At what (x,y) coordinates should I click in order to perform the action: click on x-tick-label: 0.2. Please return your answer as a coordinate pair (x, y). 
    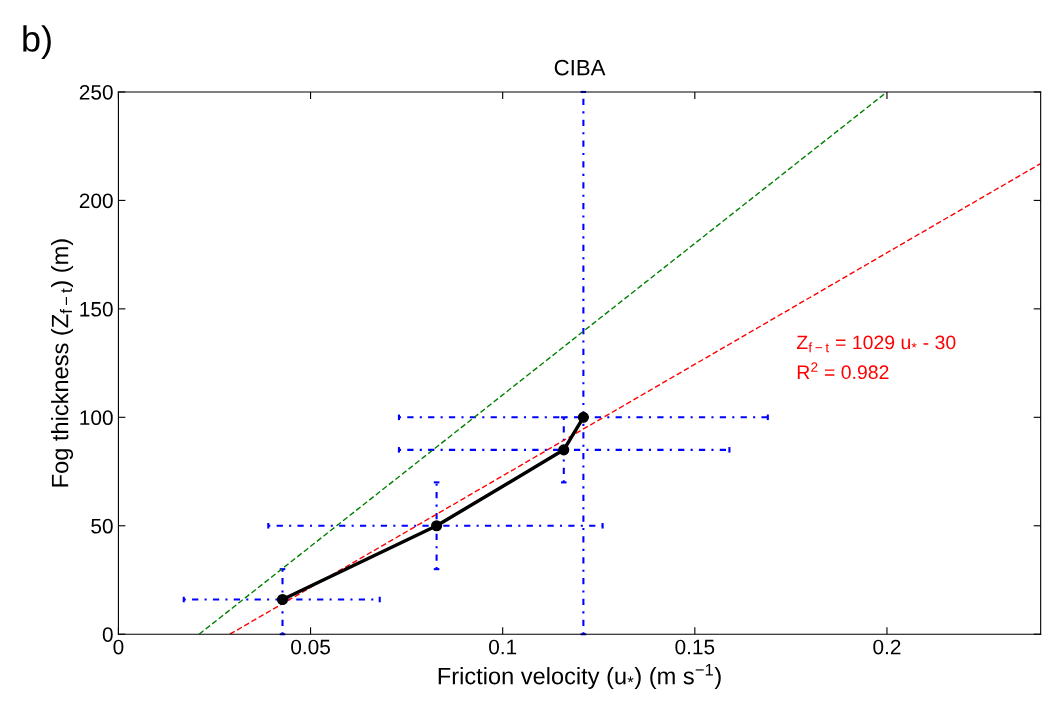
    Looking at the image, I should click on (887, 647).